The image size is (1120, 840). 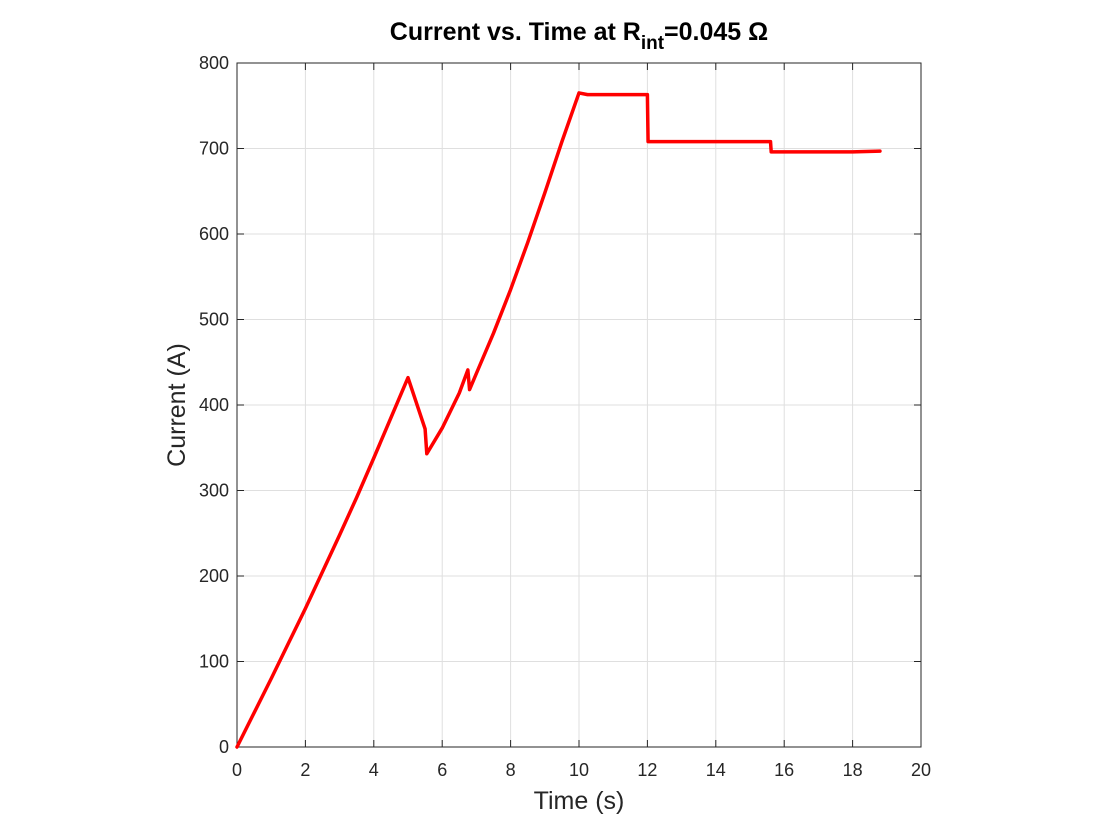 What do you see at coordinates (214, 234) in the screenshot?
I see `y-tick-label: 600` at bounding box center [214, 234].